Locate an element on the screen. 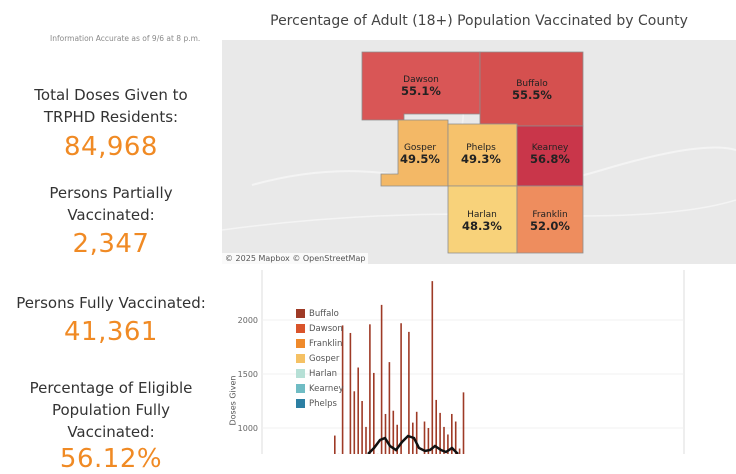 This screenshot has height=474, width=736. legend-item-harlan: Harlan is located at coordinates (320, 373).